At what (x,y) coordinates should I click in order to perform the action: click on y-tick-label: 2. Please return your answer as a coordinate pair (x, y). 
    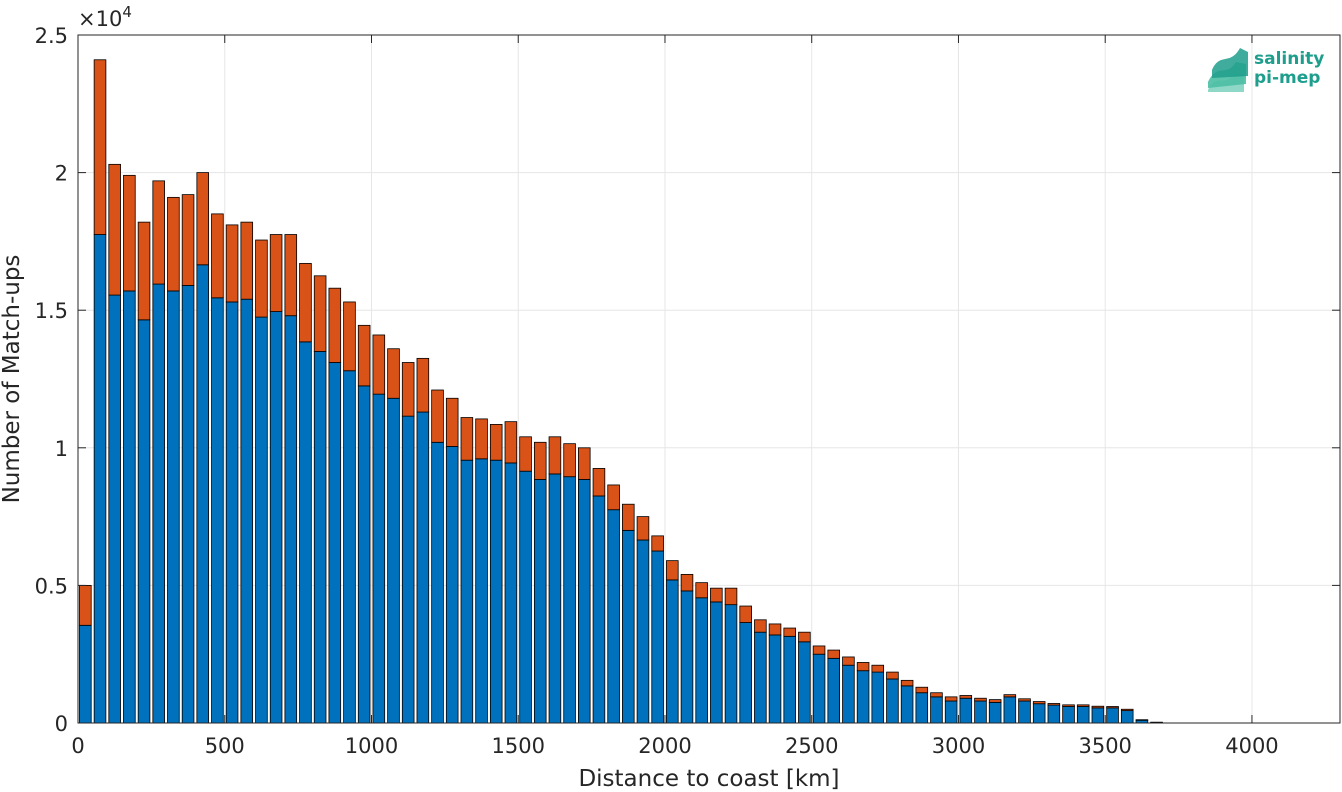
    Looking at the image, I should click on (61, 174).